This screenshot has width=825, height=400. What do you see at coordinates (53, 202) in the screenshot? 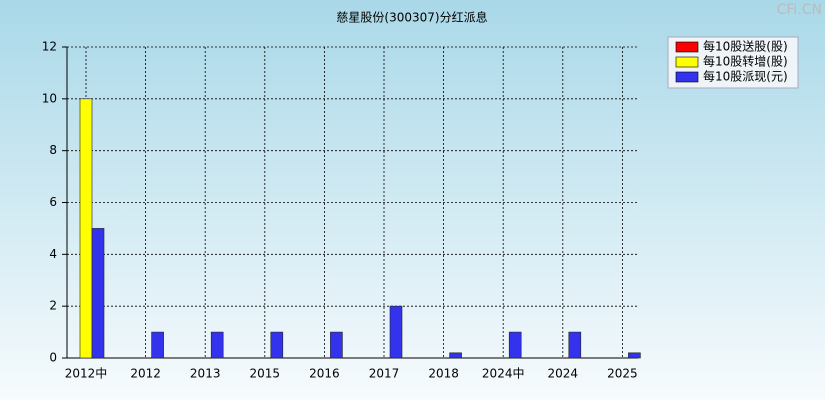
I see `y-tick-label: 6` at bounding box center [53, 202].